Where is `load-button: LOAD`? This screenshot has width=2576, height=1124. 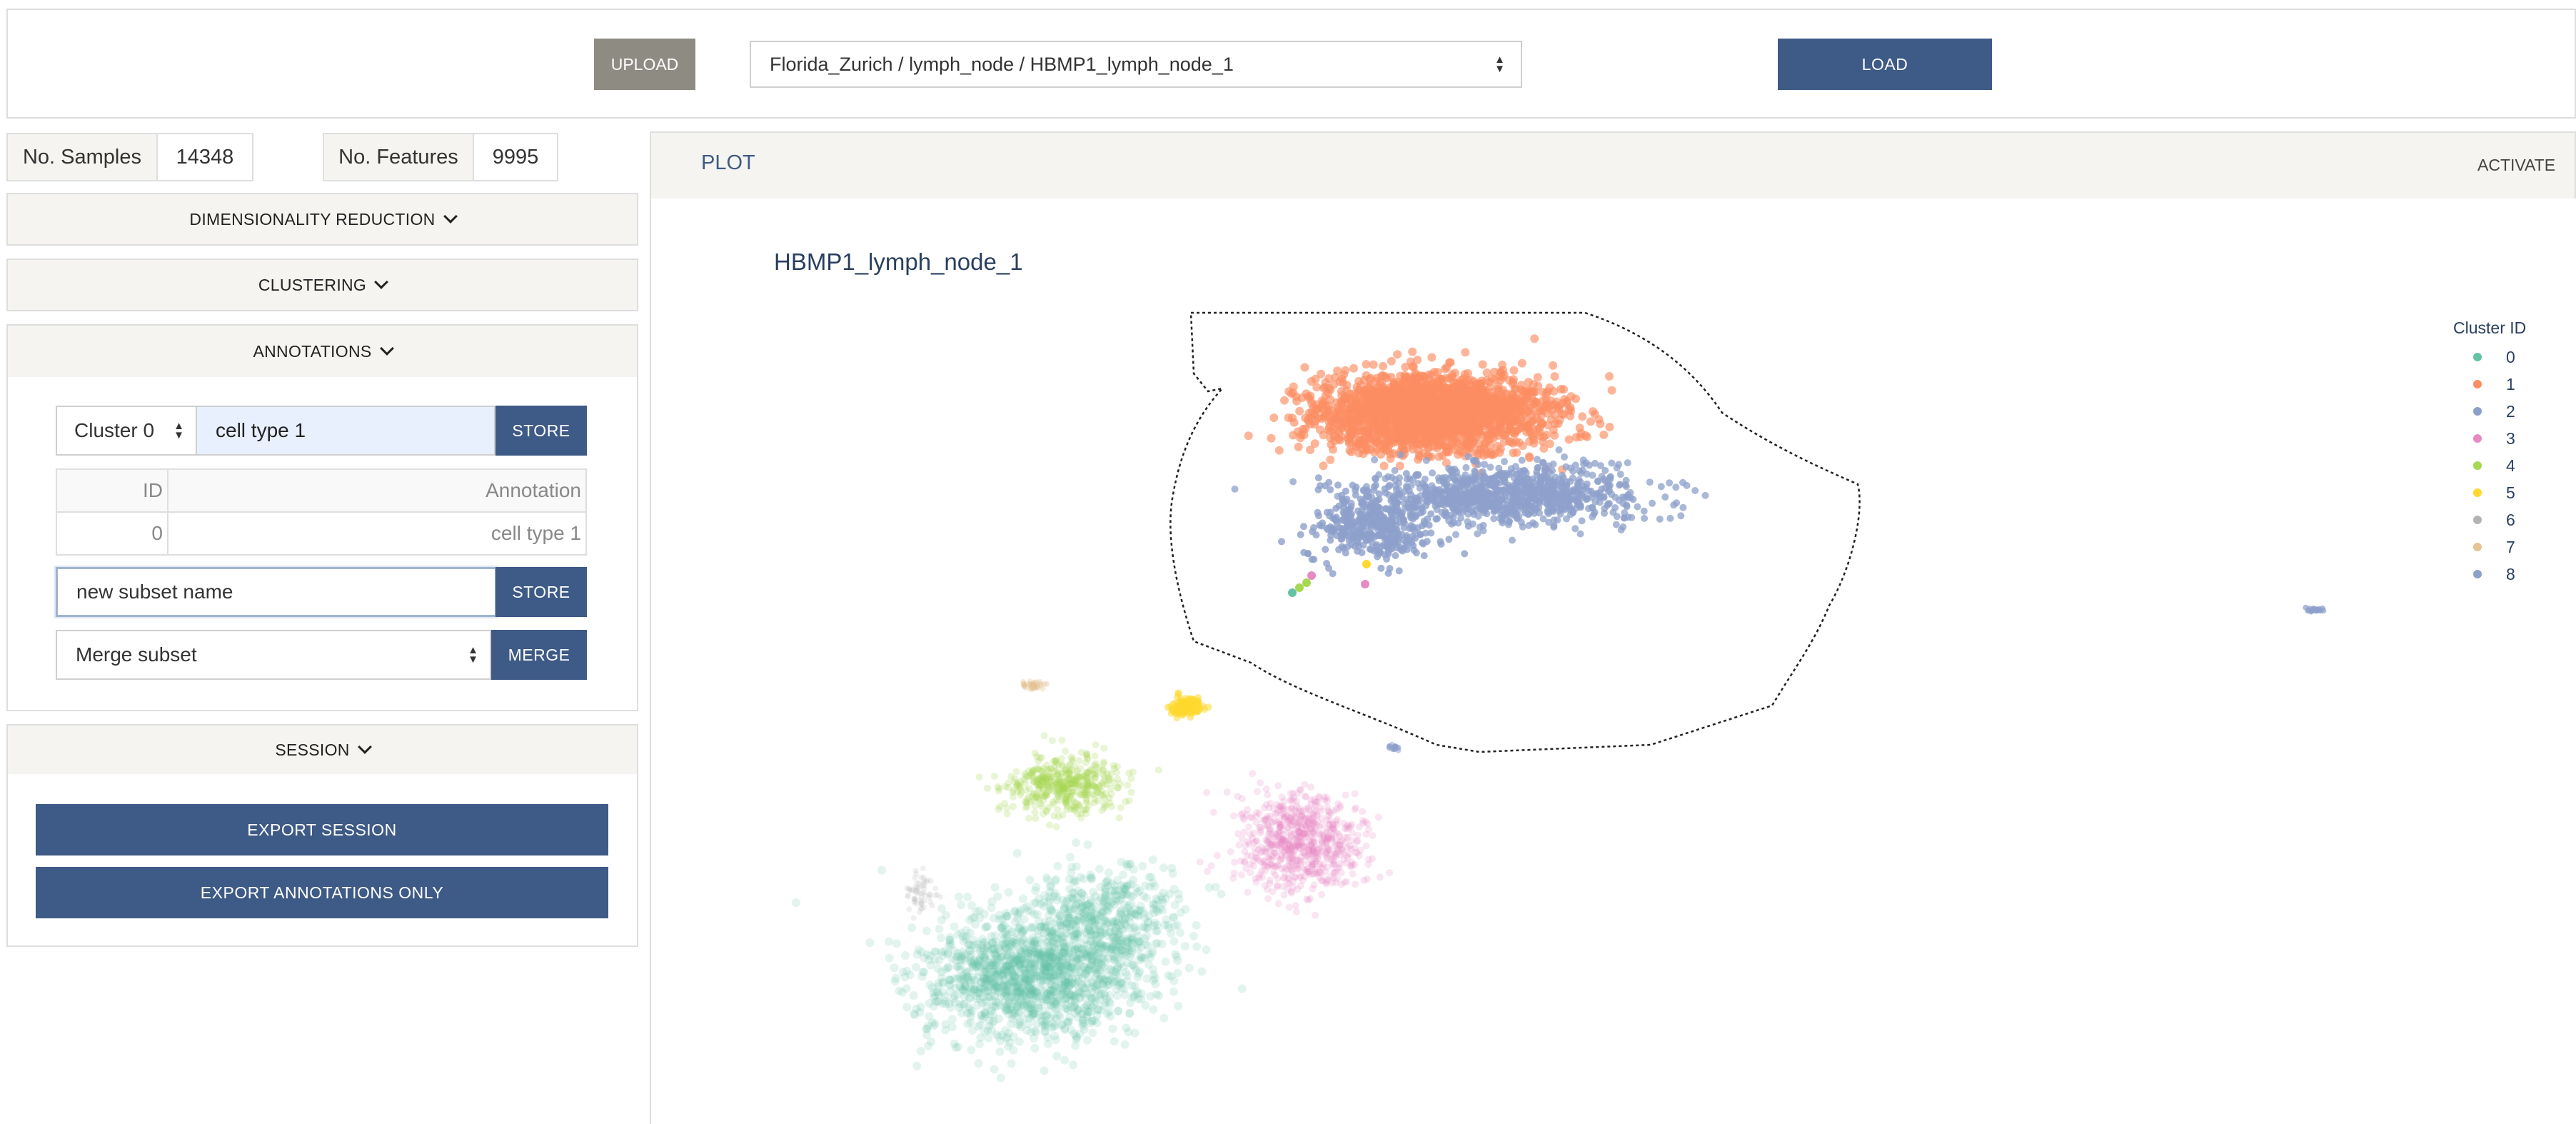 load-button: LOAD is located at coordinates (1885, 64).